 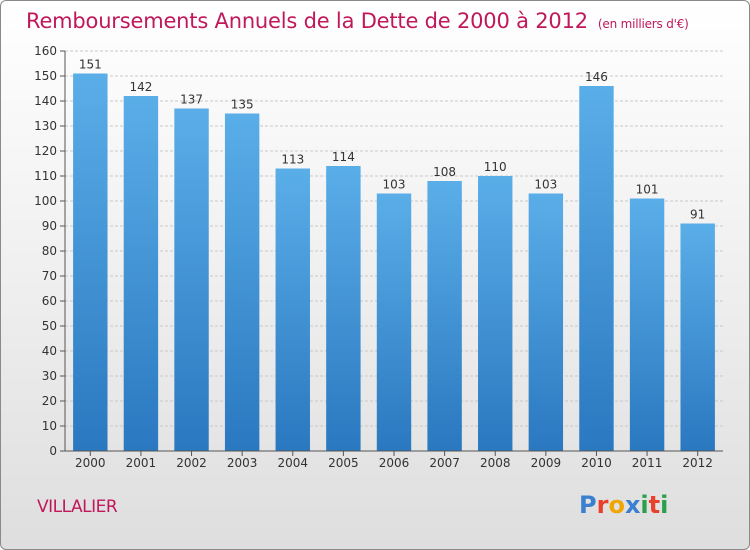 What do you see at coordinates (596, 77) in the screenshot?
I see `bar-value-label: 146` at bounding box center [596, 77].